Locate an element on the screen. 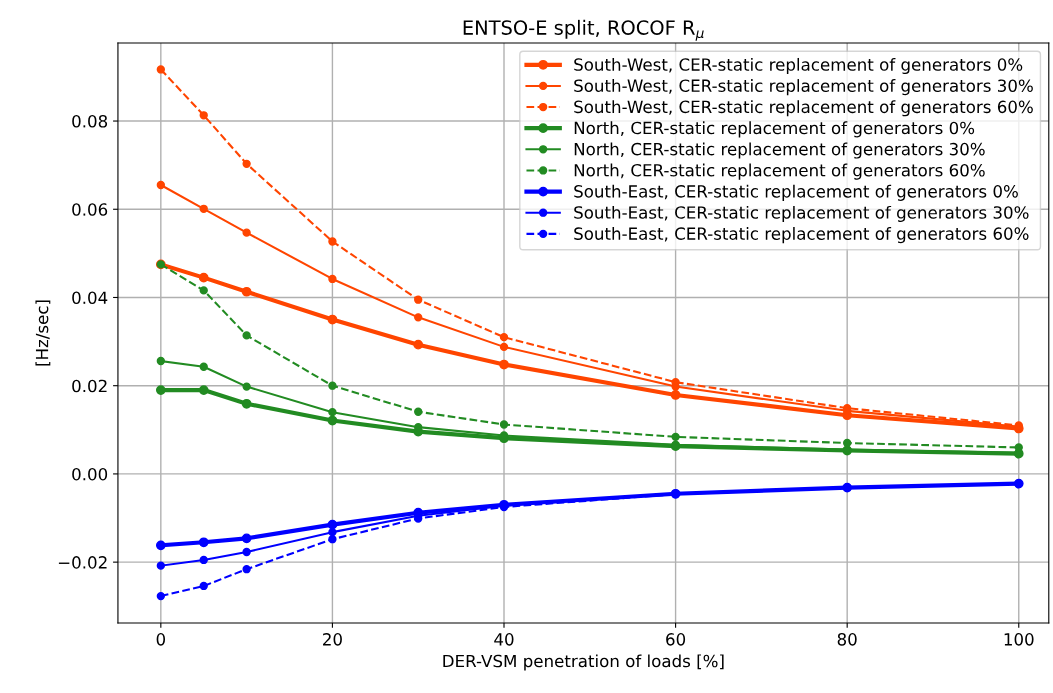 The width and height of the screenshot is (1053, 693). legend-label: North, CER-static replacement of generators 30% is located at coordinates (779, 150).